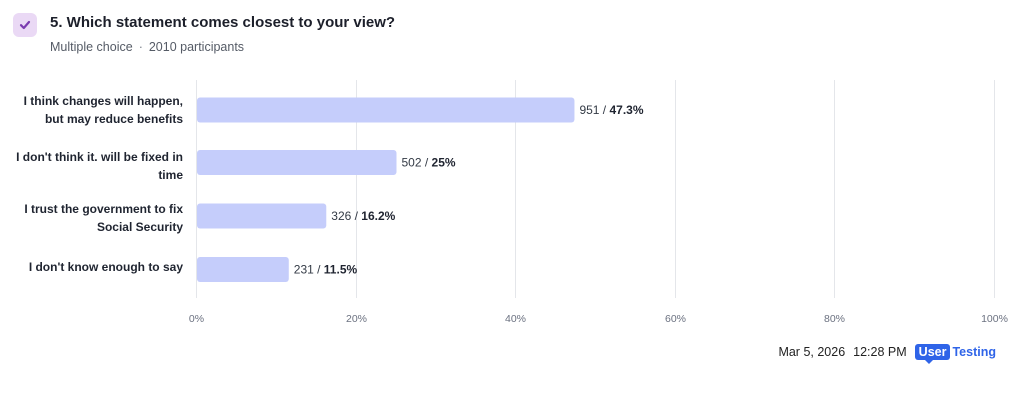 This screenshot has width=1024, height=417. Describe the element at coordinates (812, 352) in the screenshot. I see `export-date: Mar 5, 2026` at that location.